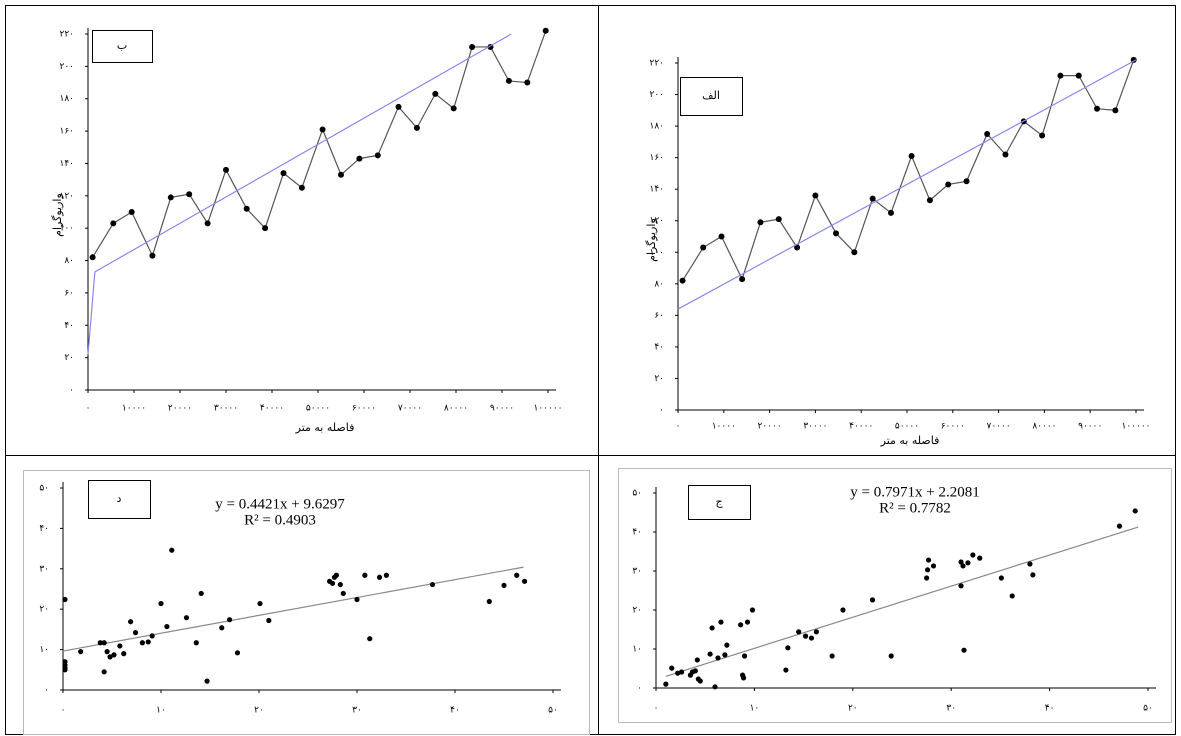 This screenshot has width=1181, height=736. Describe the element at coordinates (122, 45) in the screenshot. I see `panel-label: ب` at that location.